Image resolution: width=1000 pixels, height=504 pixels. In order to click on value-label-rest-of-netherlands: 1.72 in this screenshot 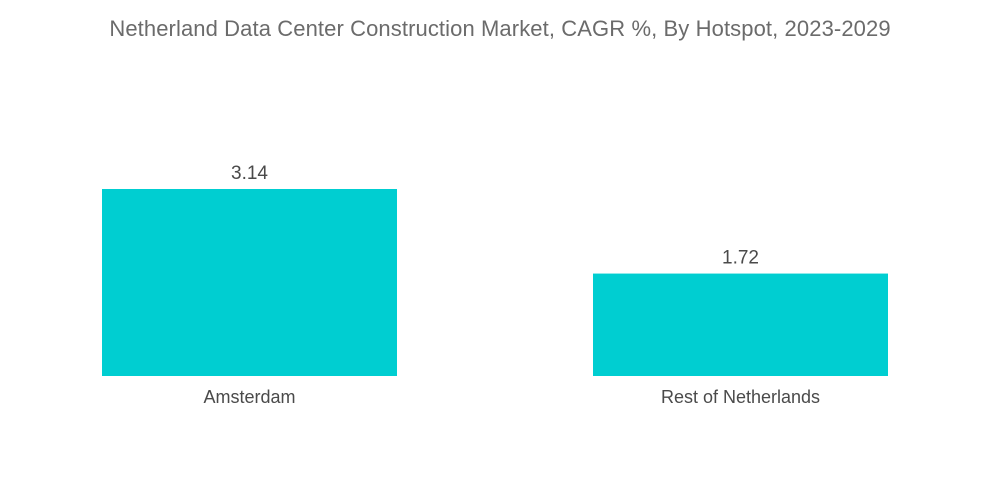, I will do `click(740, 258)`.